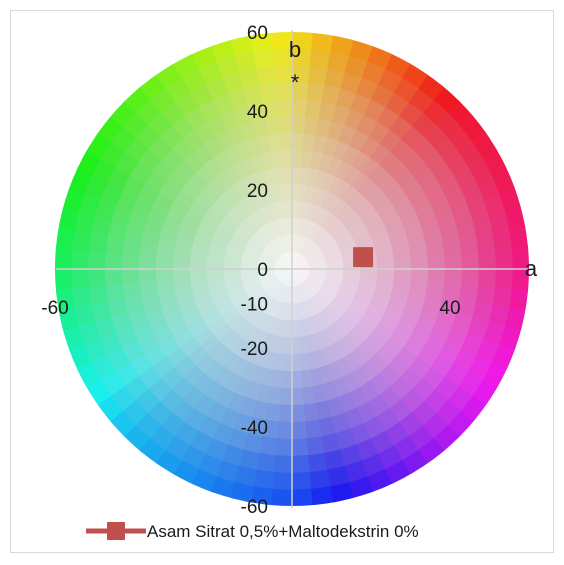 The image size is (564, 565). Describe the element at coordinates (295, 82) in the screenshot. I see `y-axis-label: *` at that location.